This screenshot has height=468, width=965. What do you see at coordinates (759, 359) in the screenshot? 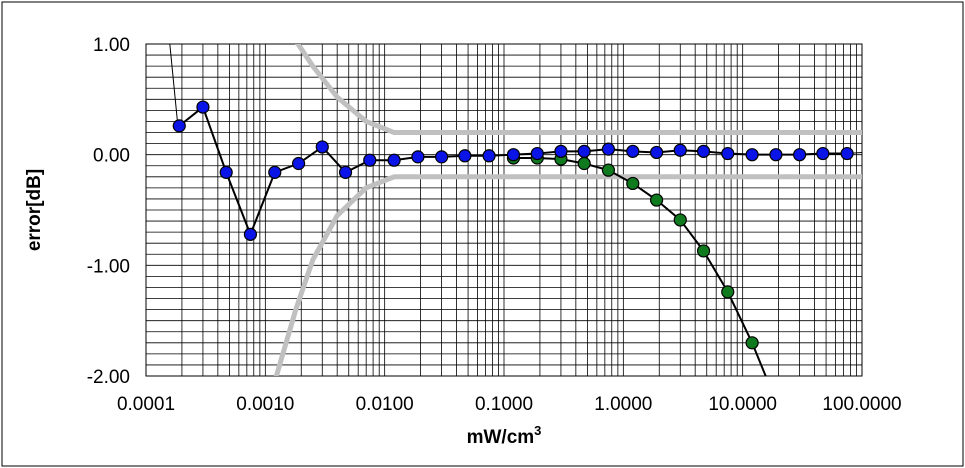
I see `thin-line-green-tail` at bounding box center [759, 359].